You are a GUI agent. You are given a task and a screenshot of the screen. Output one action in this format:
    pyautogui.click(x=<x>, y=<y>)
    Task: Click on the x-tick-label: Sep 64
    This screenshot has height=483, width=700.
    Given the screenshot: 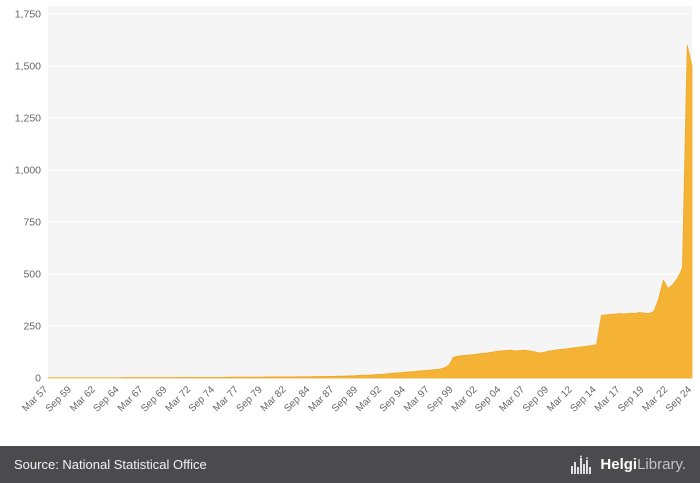 What is the action you would take?
    pyautogui.click(x=106, y=399)
    